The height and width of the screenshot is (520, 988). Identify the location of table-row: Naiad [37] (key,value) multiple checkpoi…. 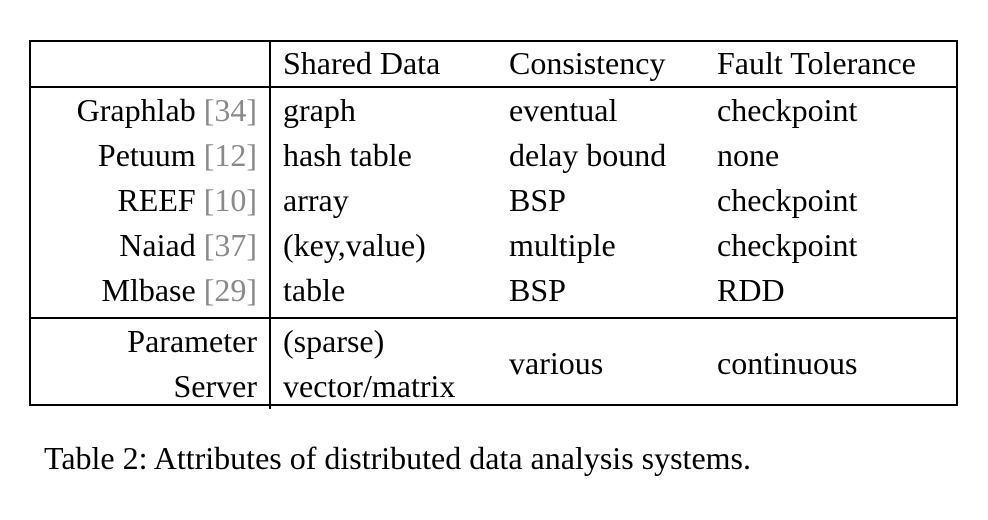
(493, 245).